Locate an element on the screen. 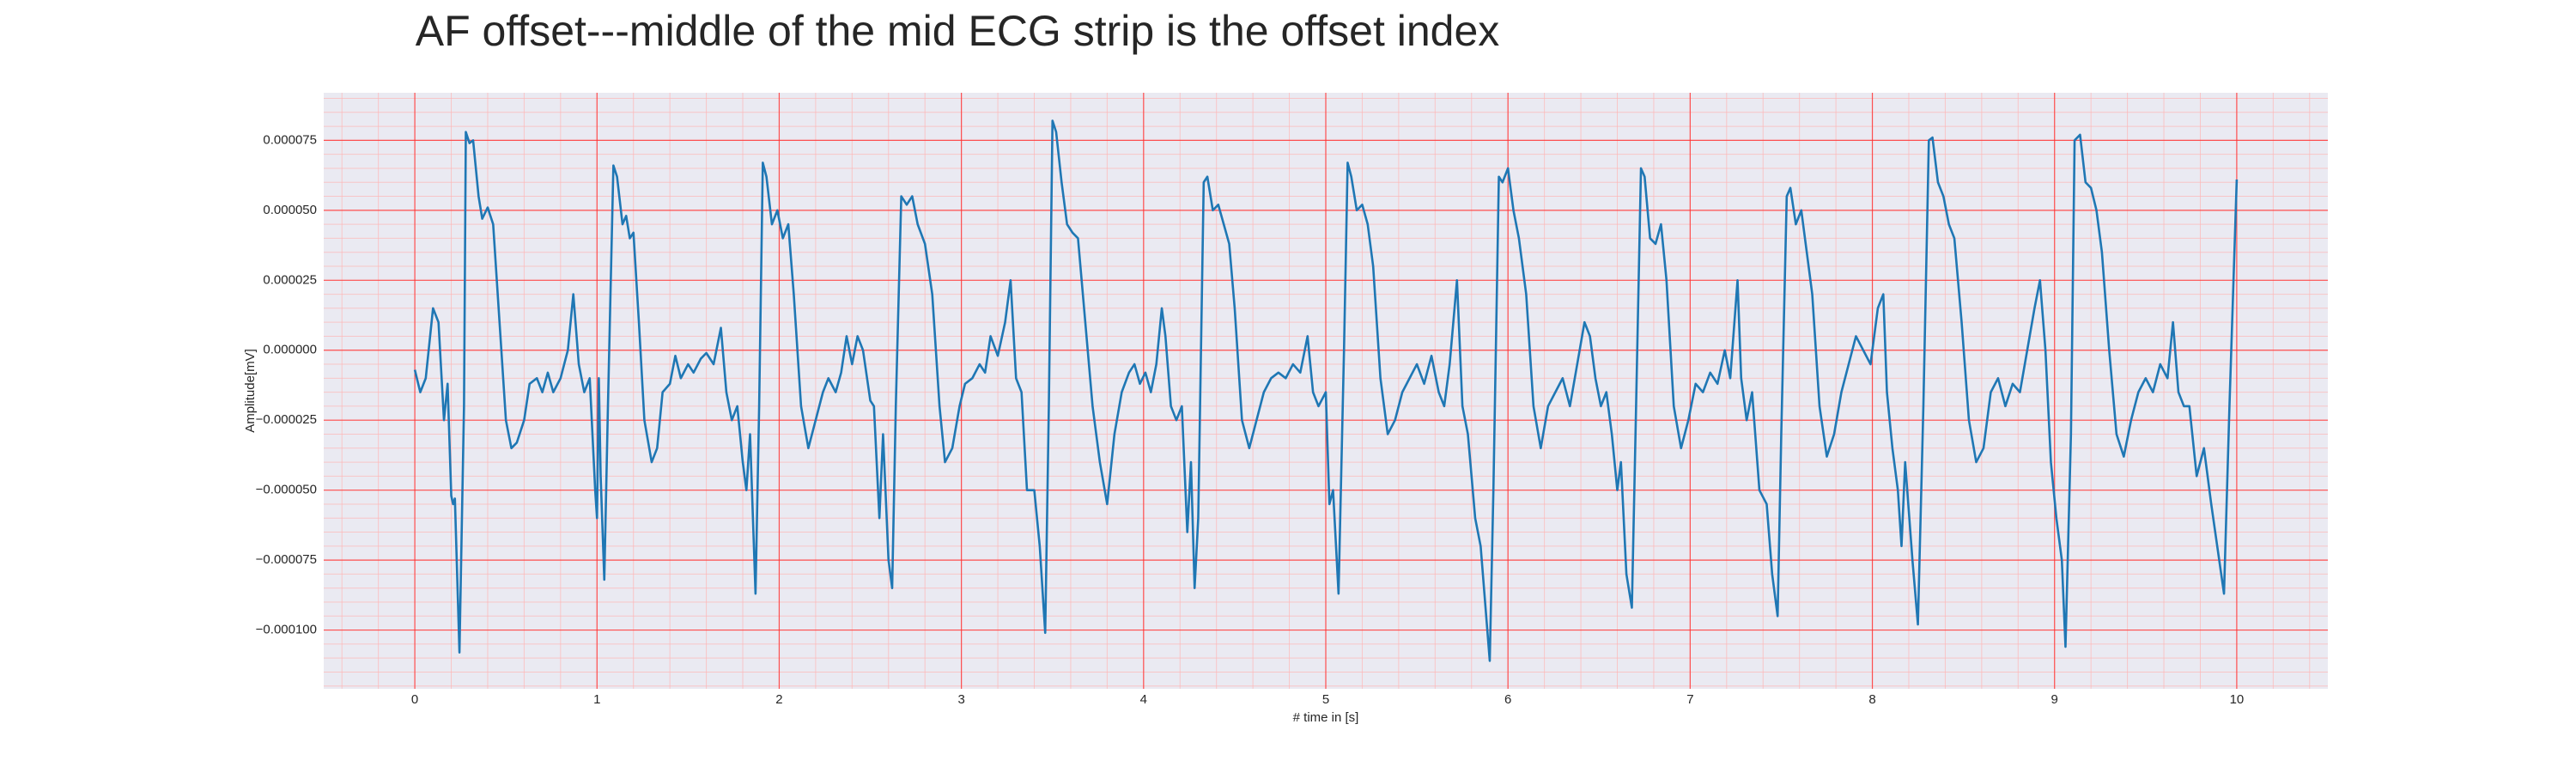 The width and height of the screenshot is (2576, 773). x-tick-label: 9 is located at coordinates (2054, 699).